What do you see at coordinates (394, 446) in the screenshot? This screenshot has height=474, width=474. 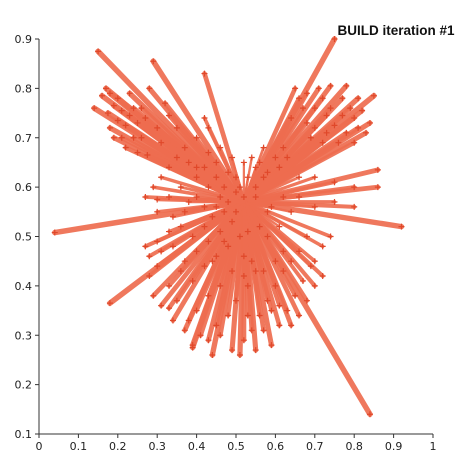 I see `x-tick-label: 0.9` at bounding box center [394, 446].